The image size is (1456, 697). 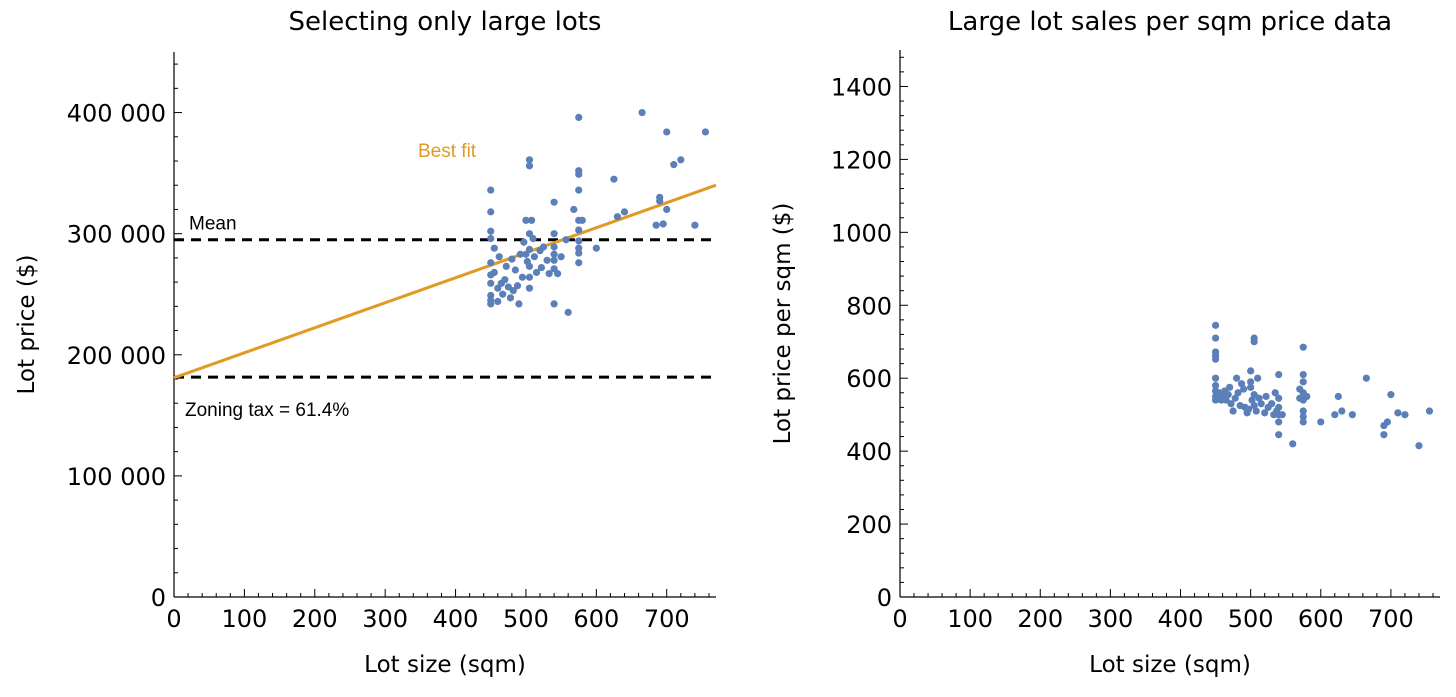 I want to click on y-tick-label: 1000, so click(x=861, y=233).